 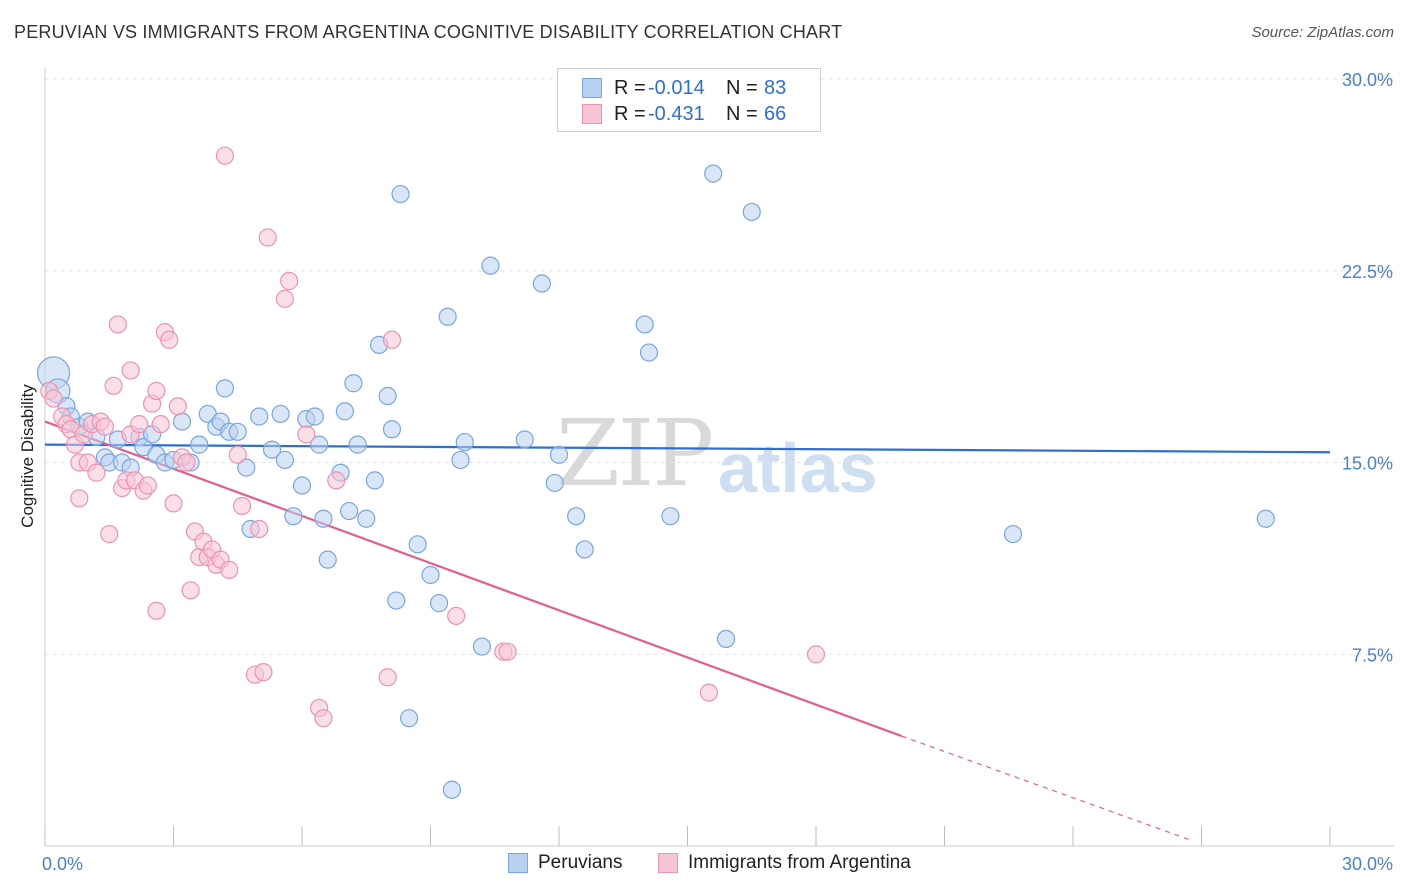 I want to click on legend-row-argentina: R = -0.431 N = 66, so click(x=684, y=114).